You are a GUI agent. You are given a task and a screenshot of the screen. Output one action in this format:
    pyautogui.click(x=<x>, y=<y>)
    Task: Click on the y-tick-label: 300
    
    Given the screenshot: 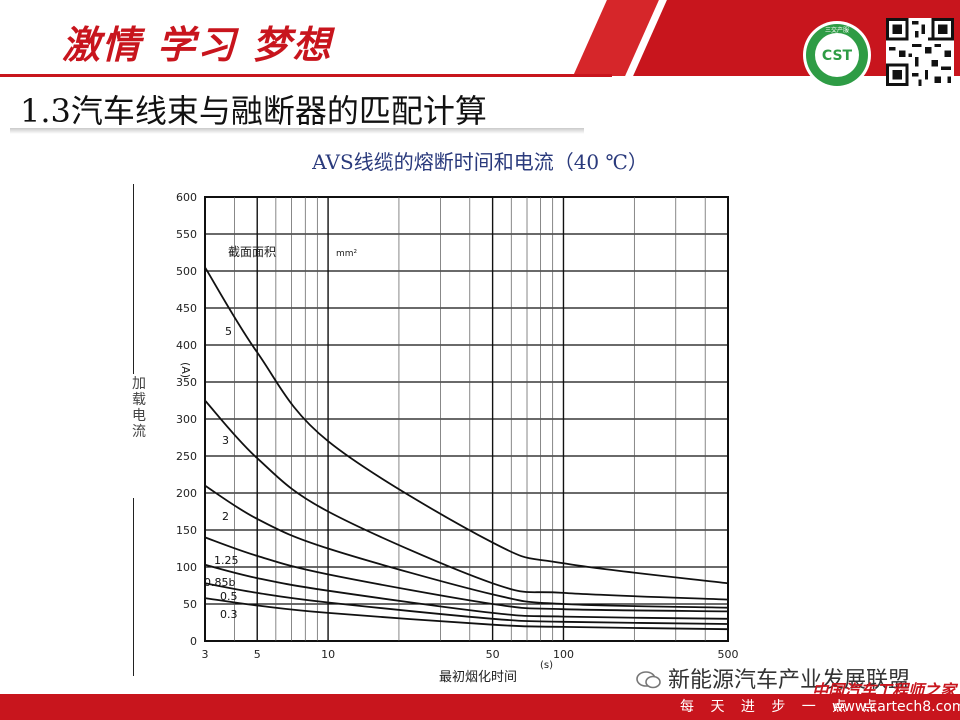 What is the action you would take?
    pyautogui.click(x=186, y=419)
    